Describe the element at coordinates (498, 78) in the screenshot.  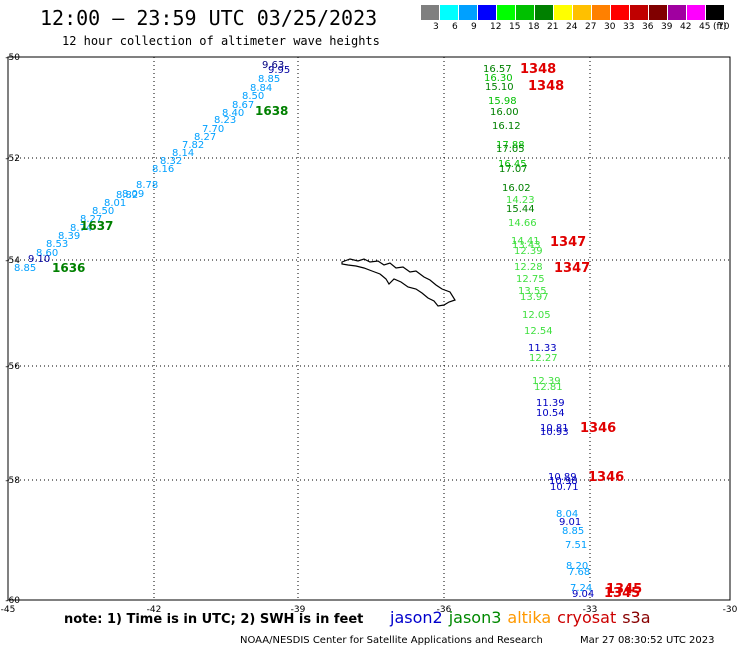
I see `wave-height-label: 16.30` at that location.